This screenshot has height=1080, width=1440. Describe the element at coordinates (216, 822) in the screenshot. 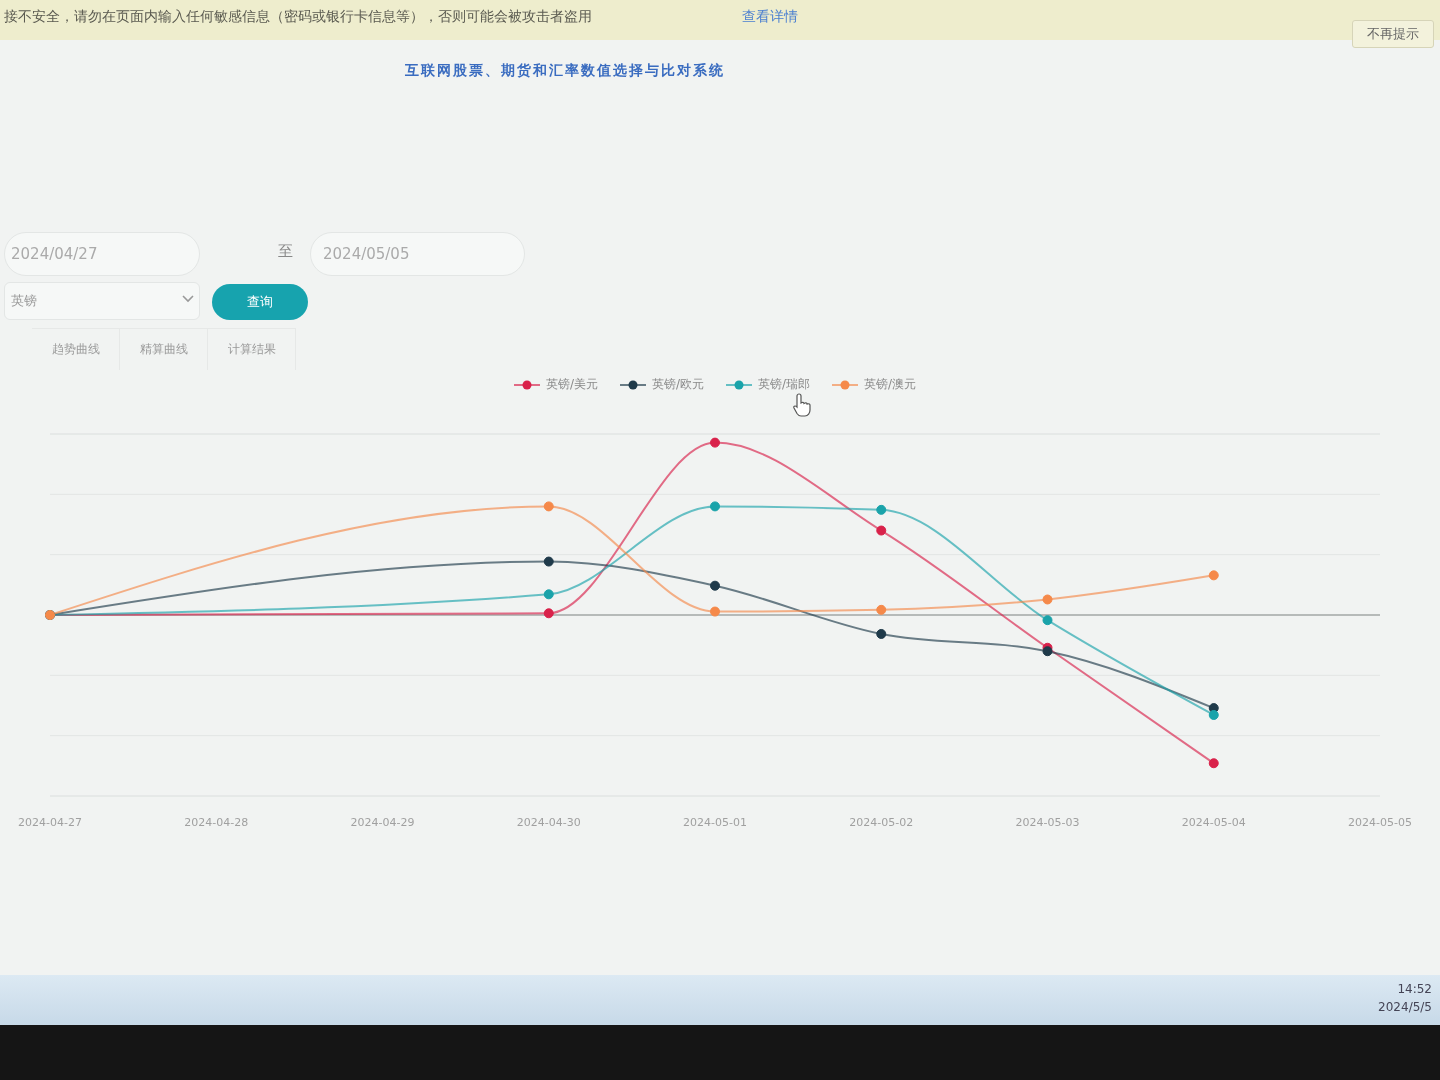

I see `x-tick-label: 2024-04-28` at that location.